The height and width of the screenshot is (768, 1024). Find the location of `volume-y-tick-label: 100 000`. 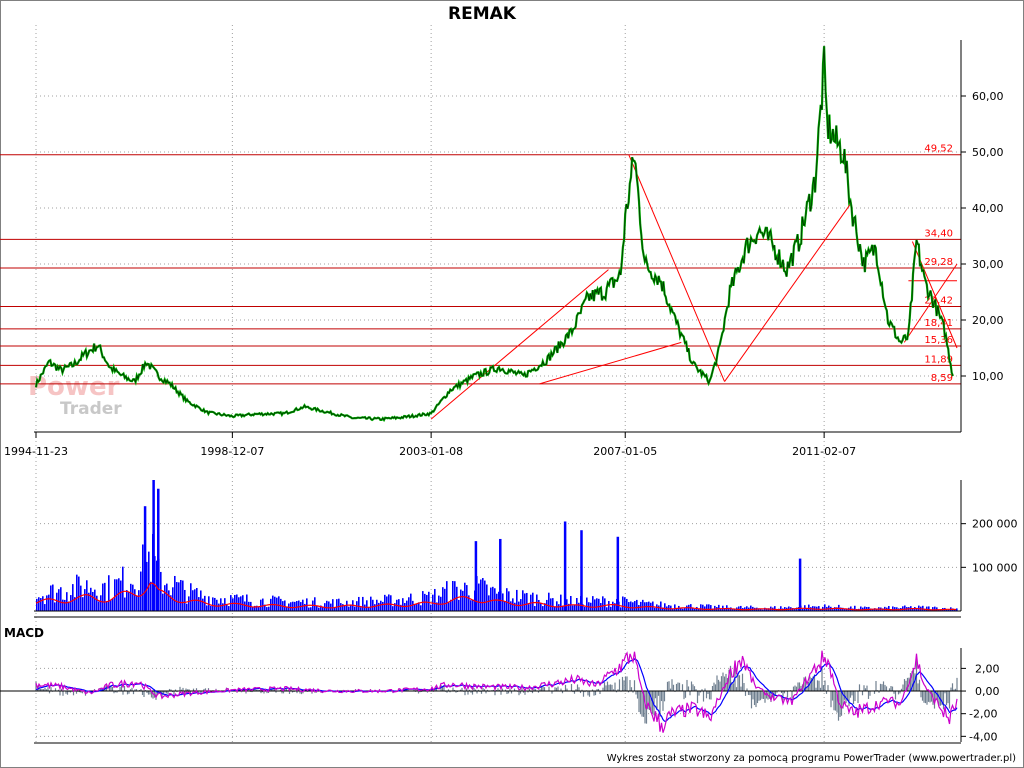

volume-y-tick-label: 100 000 is located at coordinates (995, 567).